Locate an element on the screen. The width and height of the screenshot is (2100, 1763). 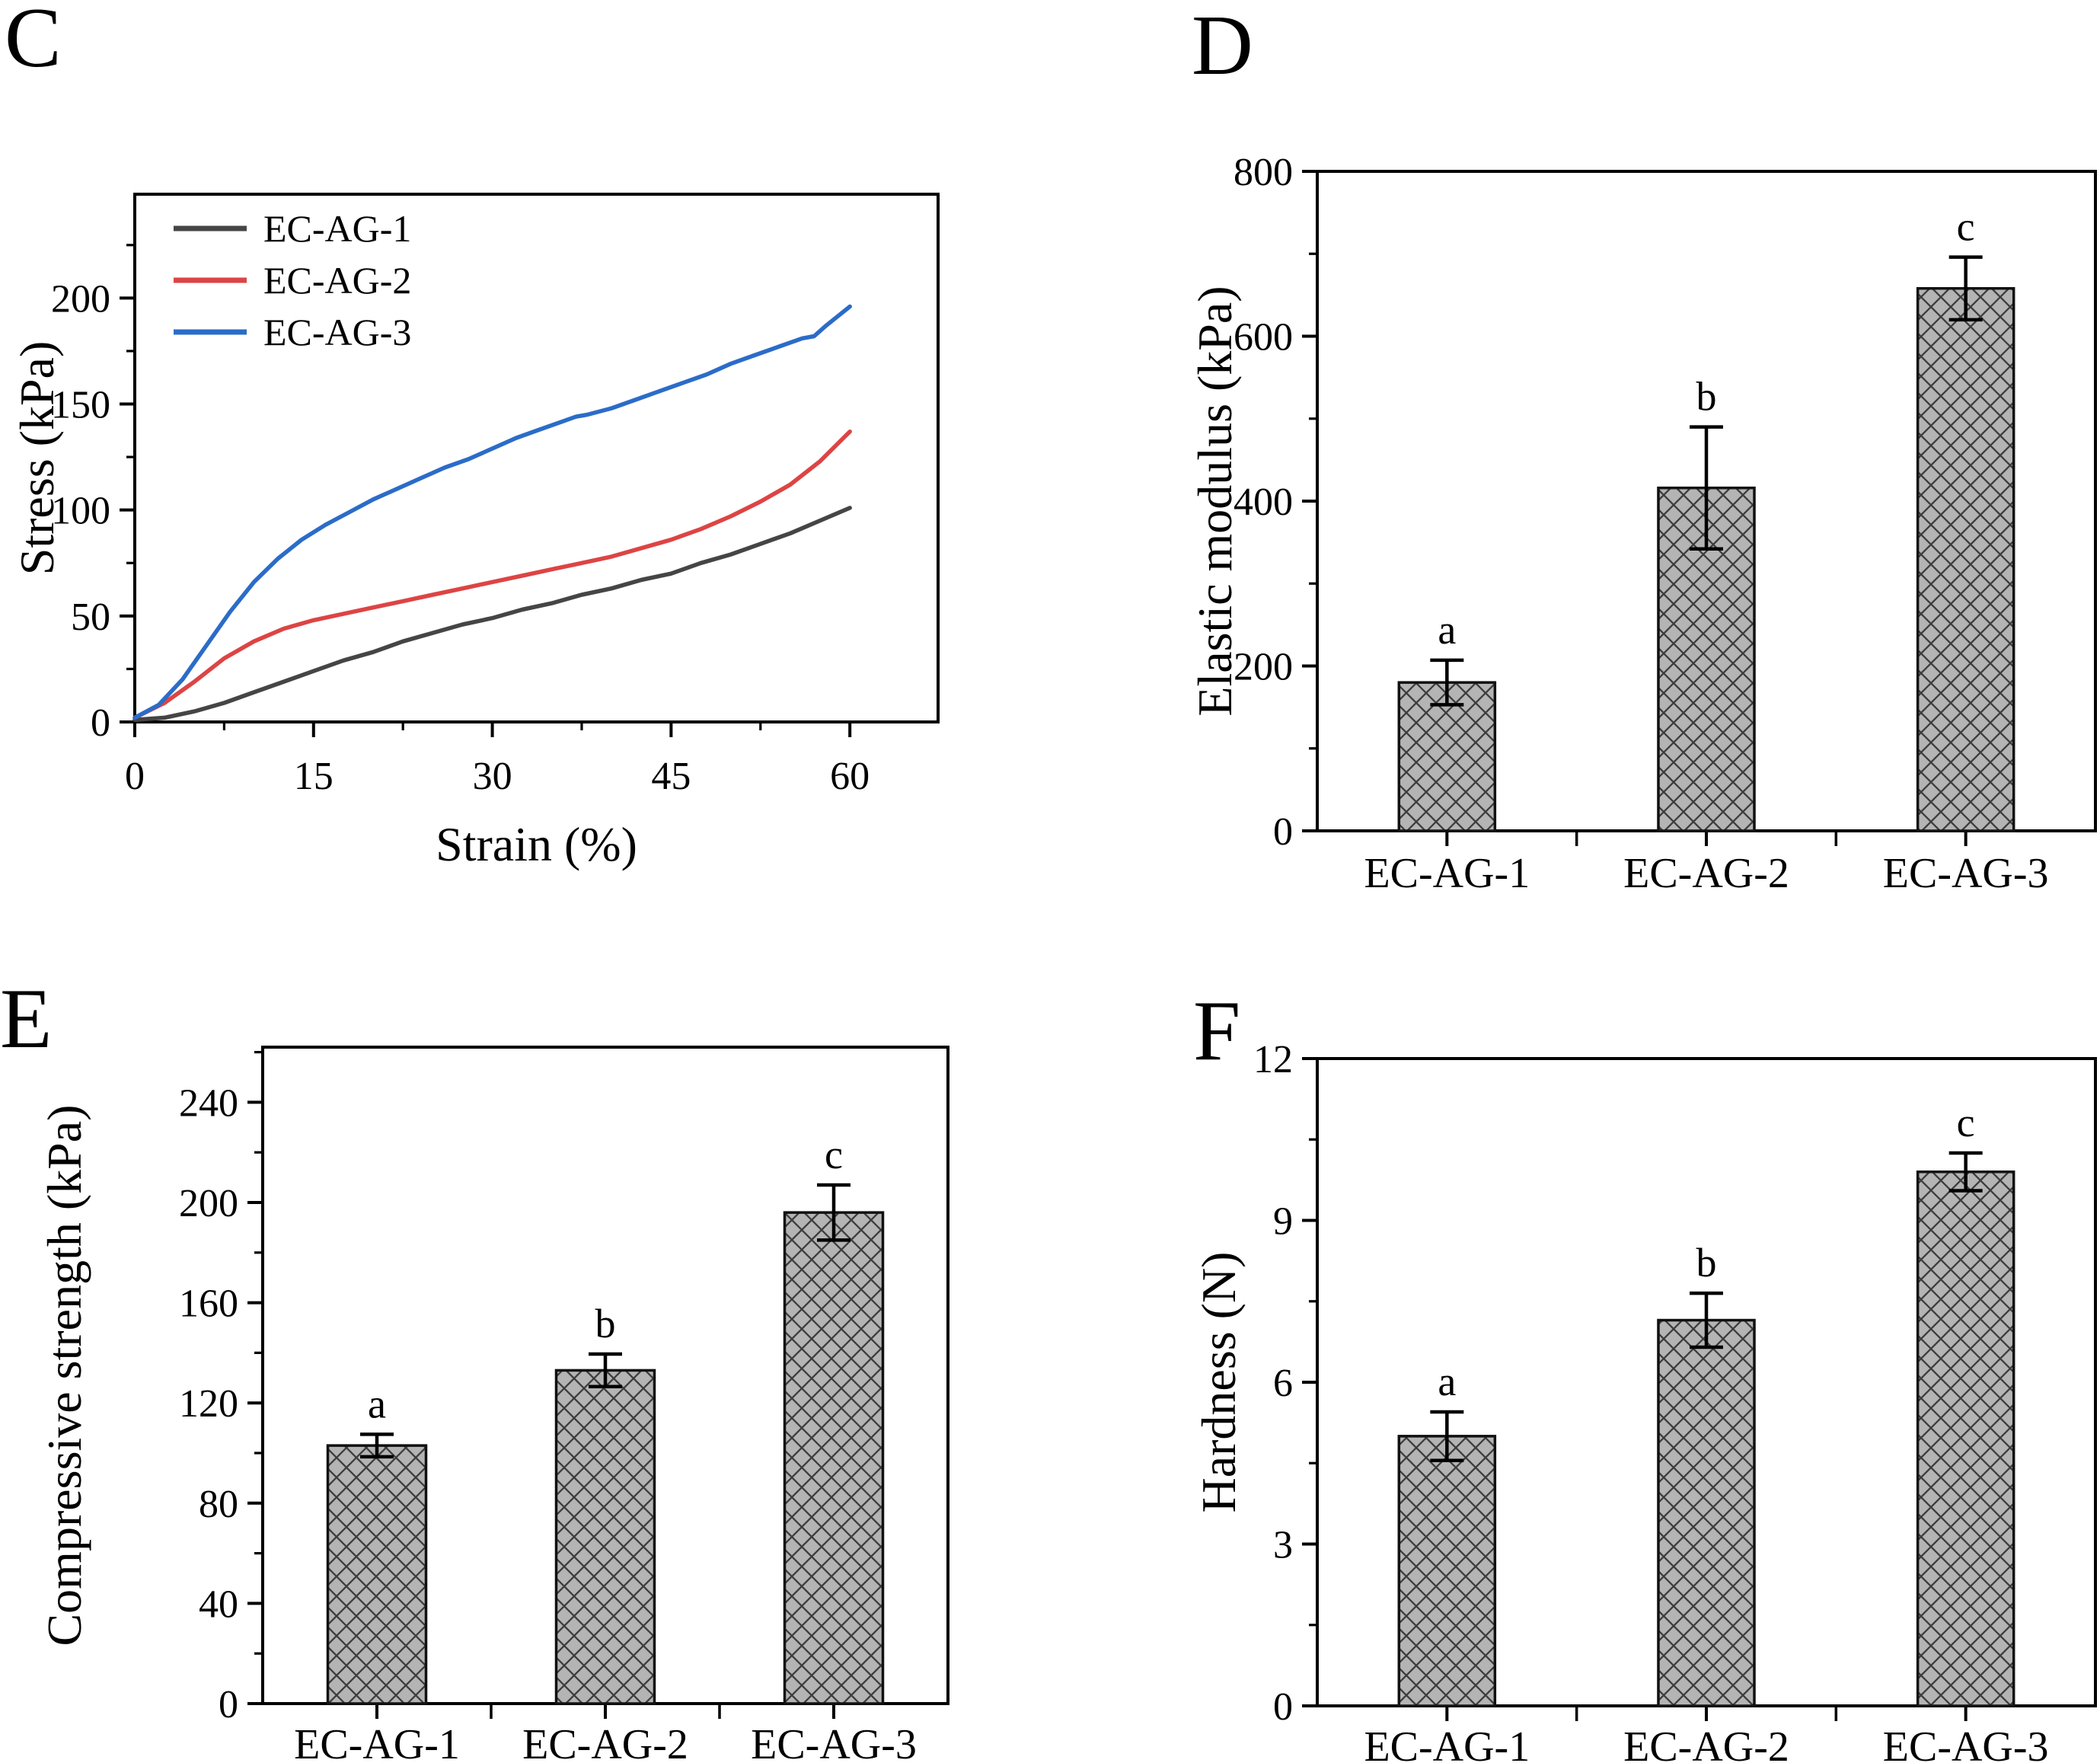
legend-label: EC-AG-2 is located at coordinates (337, 280).